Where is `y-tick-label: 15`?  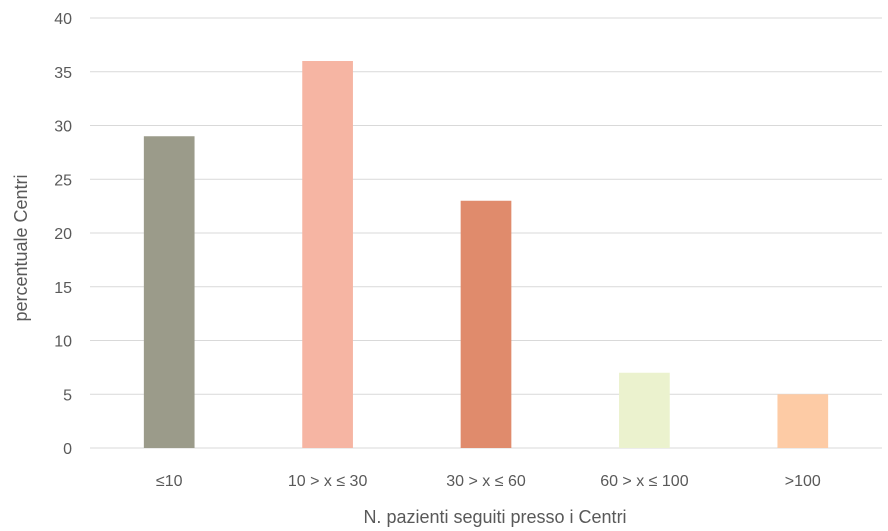
y-tick-label: 15 is located at coordinates (63, 288).